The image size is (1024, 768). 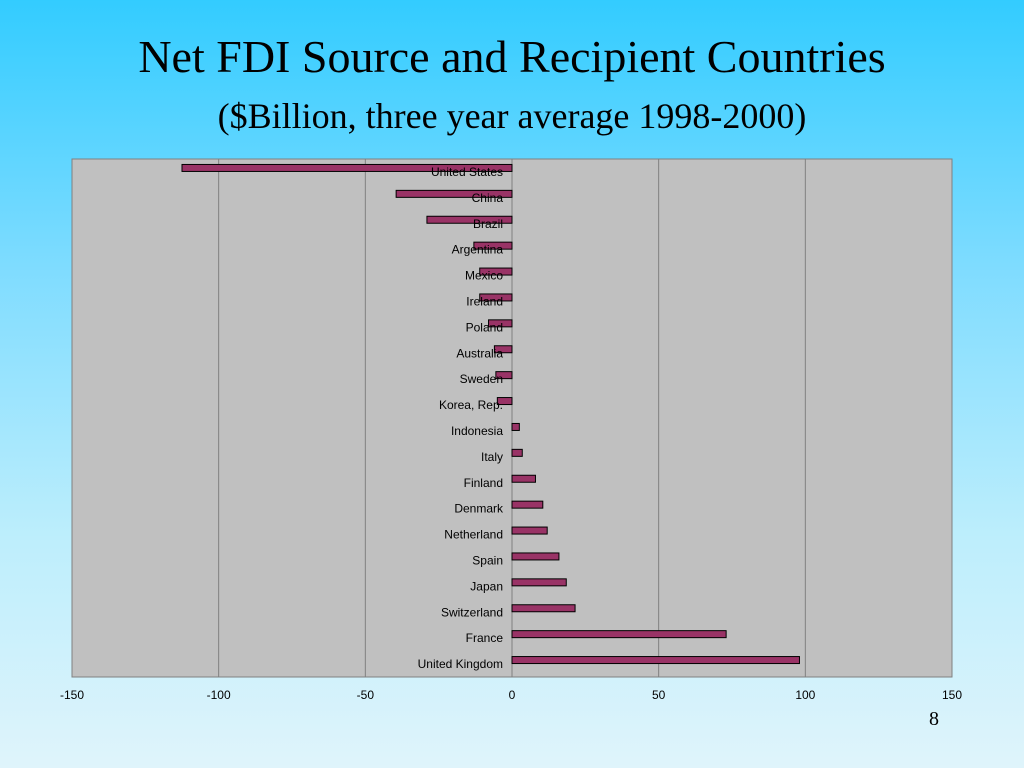 What do you see at coordinates (72, 695) in the screenshot?
I see `x-tick-label: -150` at bounding box center [72, 695].